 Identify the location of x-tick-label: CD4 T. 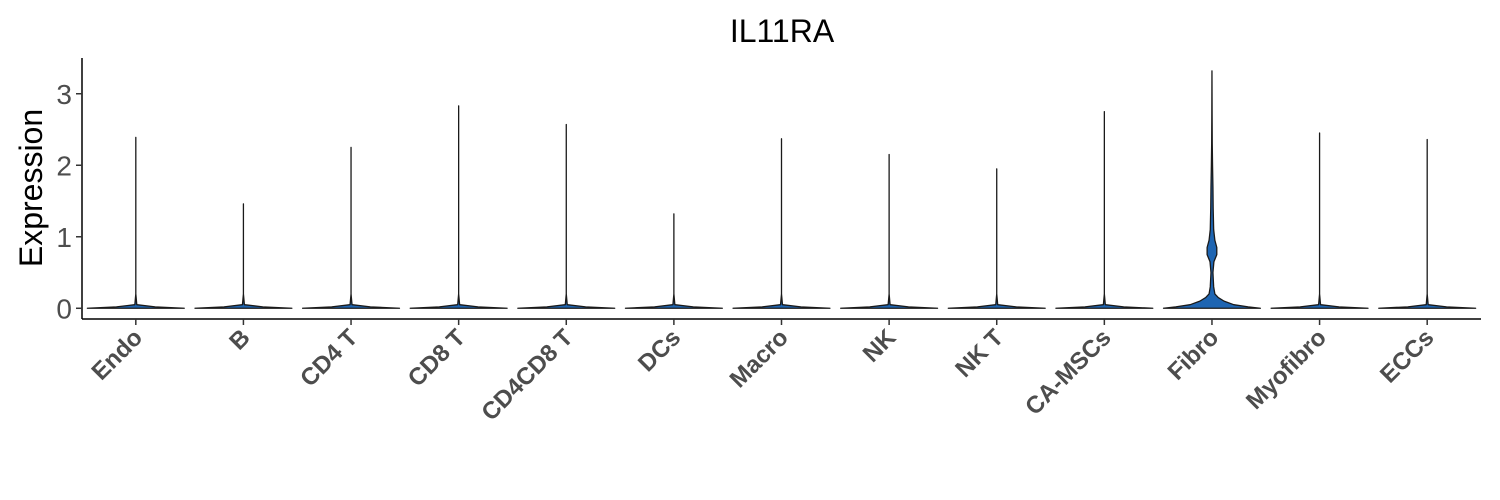
(329, 358).